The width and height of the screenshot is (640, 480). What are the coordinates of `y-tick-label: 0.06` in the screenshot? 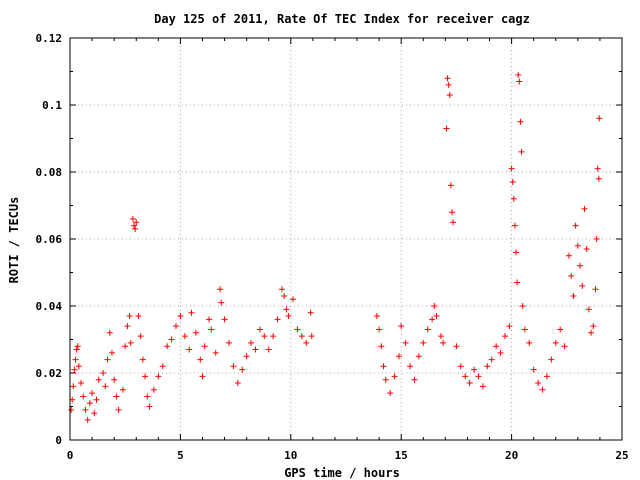 It's located at (49, 239).